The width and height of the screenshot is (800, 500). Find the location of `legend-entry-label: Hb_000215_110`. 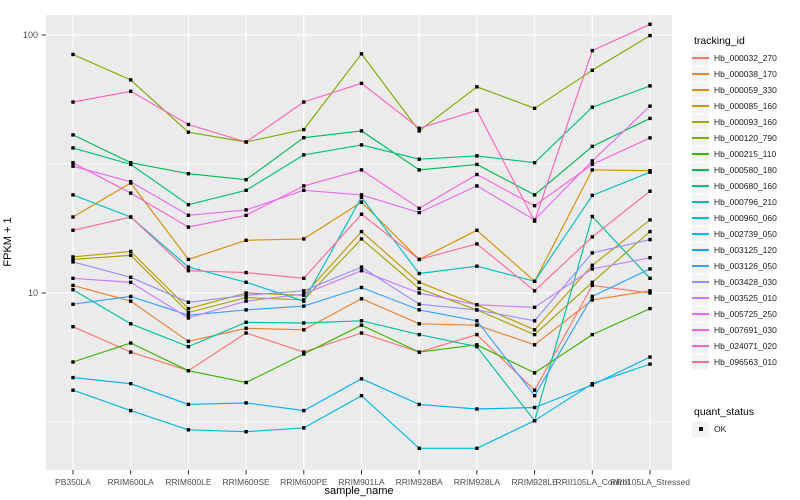

legend-entry-label: Hb_000215_110 is located at coordinates (745, 154).